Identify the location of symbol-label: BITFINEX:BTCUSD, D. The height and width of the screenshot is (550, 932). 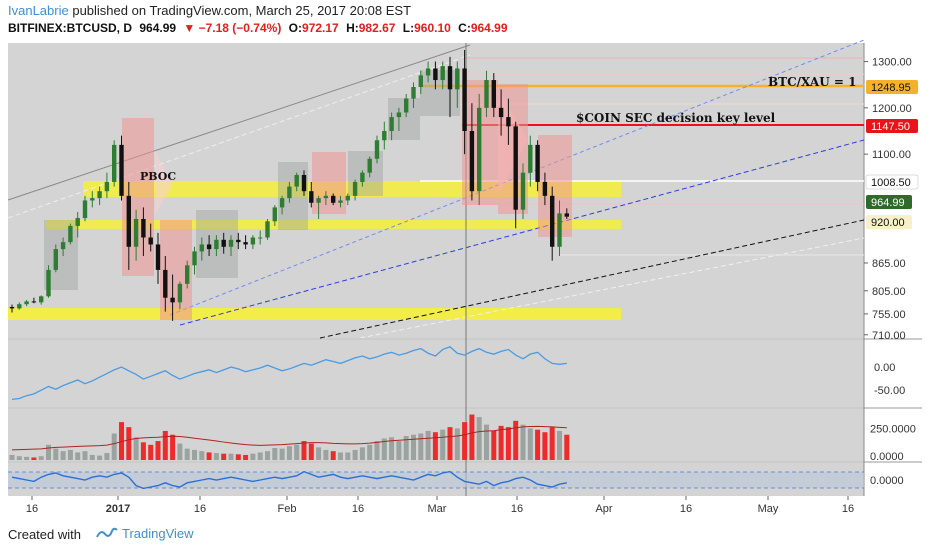
(70, 28).